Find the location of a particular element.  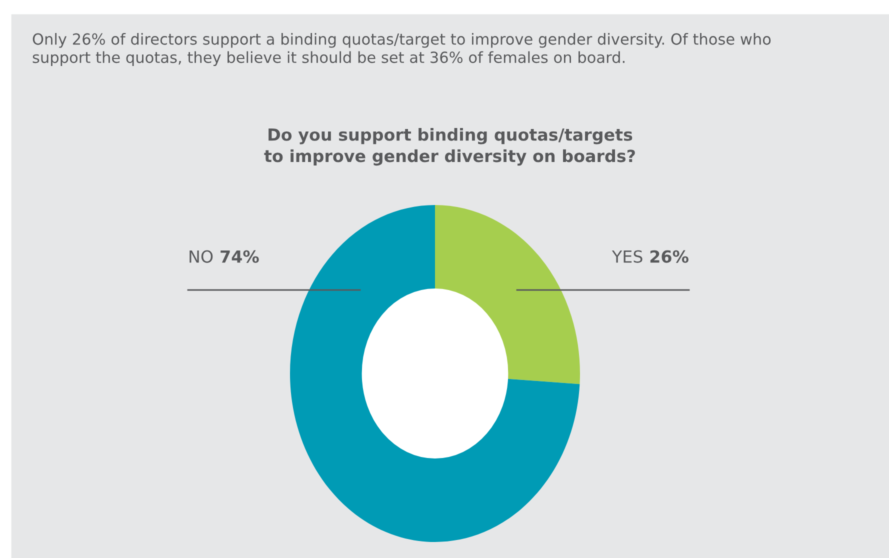

slice-label: NO is located at coordinates (201, 256).